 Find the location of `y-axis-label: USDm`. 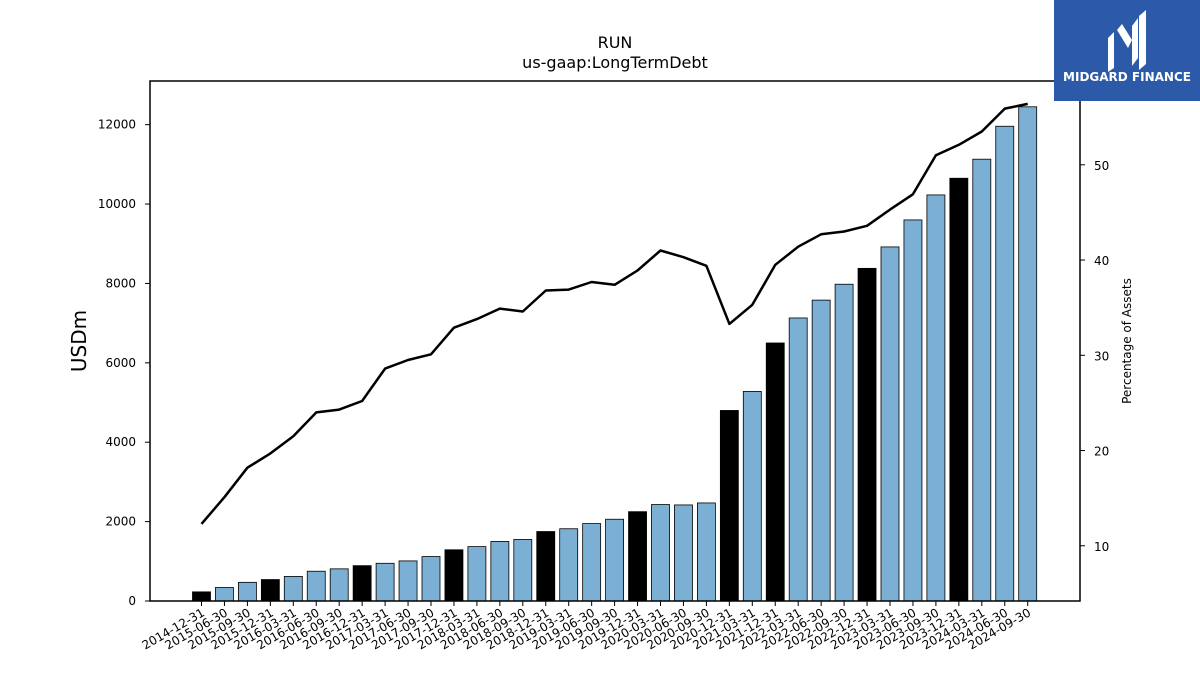

y-axis-label: USDm is located at coordinates (79, 341).